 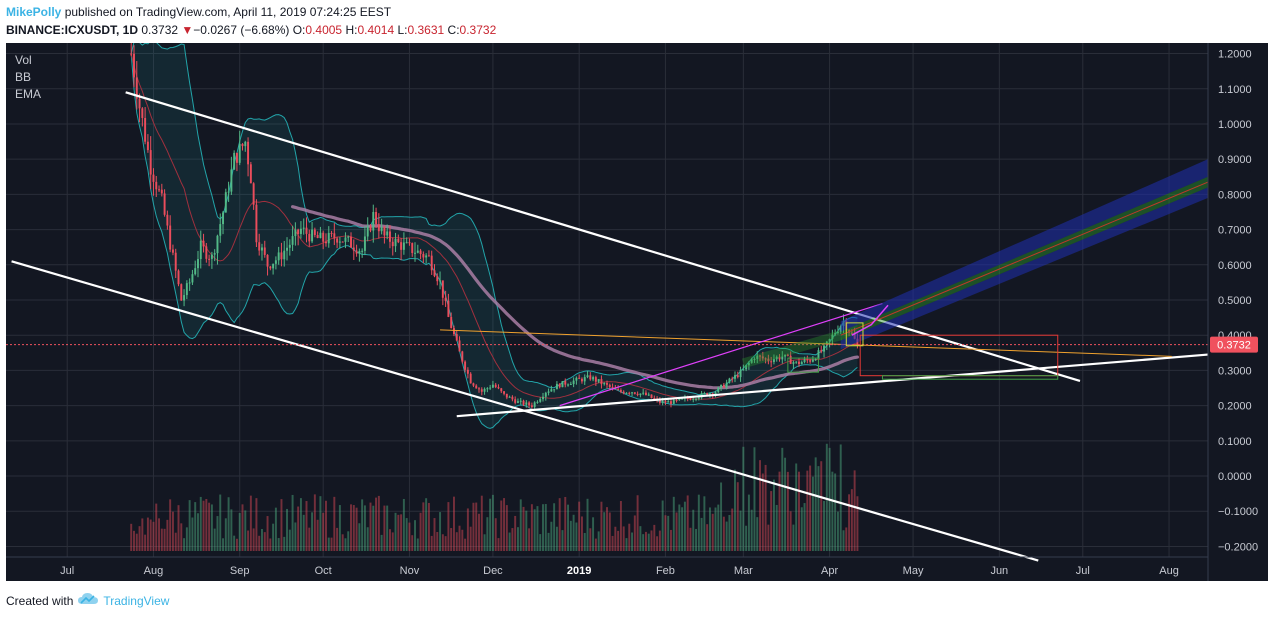 What do you see at coordinates (34, 12) in the screenshot?
I see `author-link: MikePolly` at bounding box center [34, 12].